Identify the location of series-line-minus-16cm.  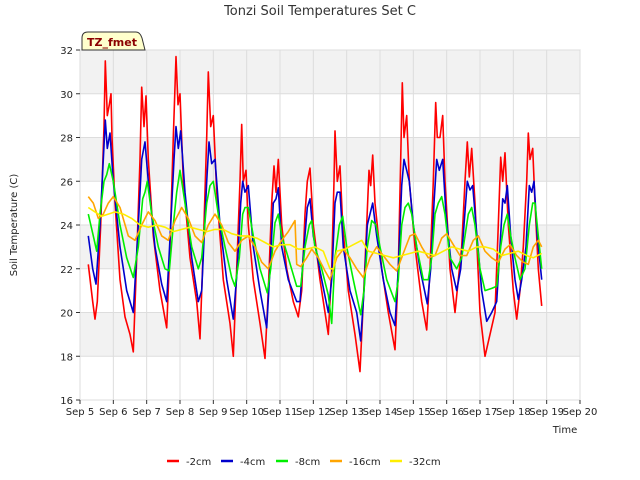
(315, 238).